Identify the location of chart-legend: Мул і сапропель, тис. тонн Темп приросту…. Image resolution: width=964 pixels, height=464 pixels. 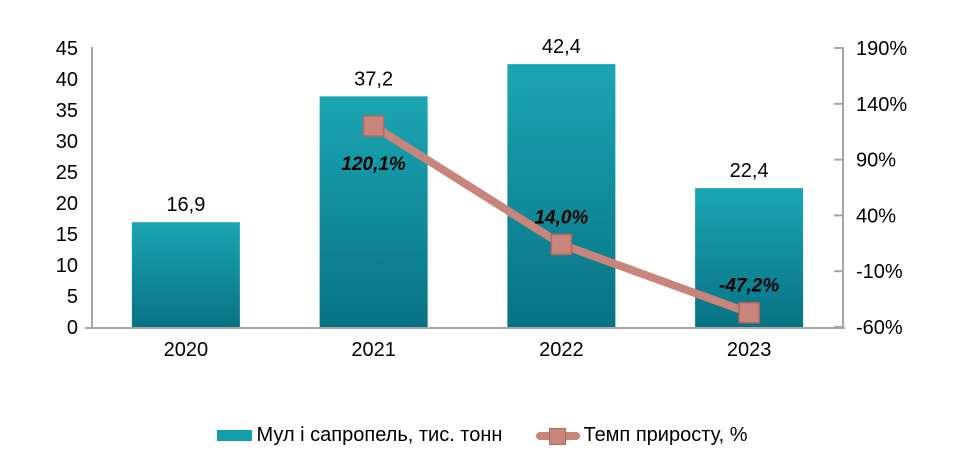
(482, 435).